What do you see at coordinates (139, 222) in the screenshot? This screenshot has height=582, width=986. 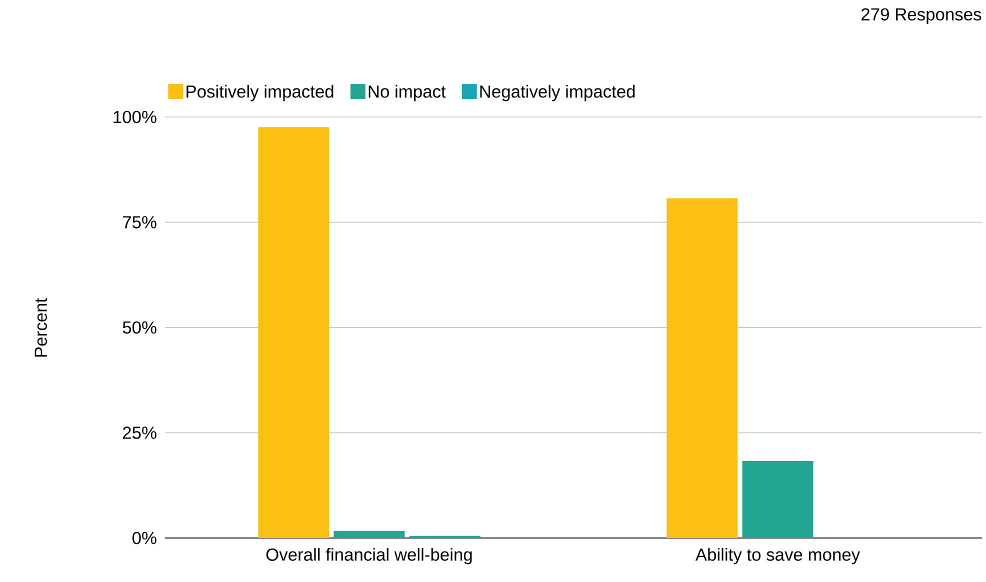 I see `y-tick-label: 75%` at bounding box center [139, 222].